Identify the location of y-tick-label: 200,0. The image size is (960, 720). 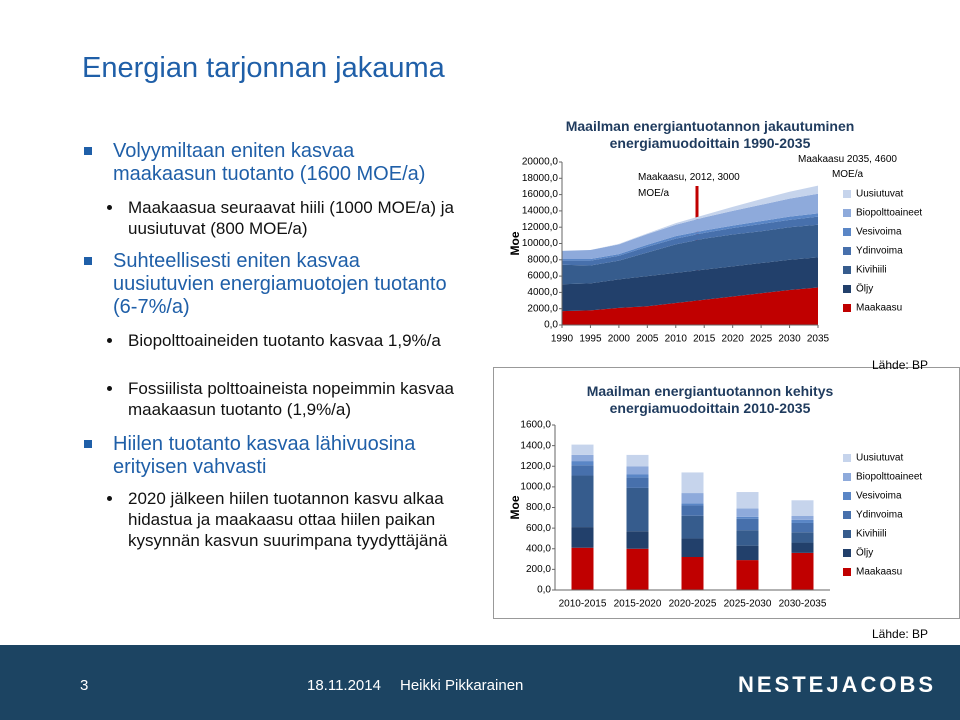
(538, 569).